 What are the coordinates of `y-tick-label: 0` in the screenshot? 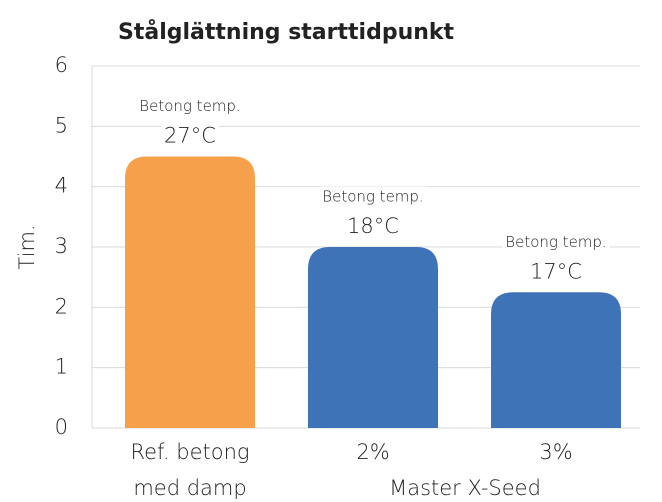 It's located at (61, 427).